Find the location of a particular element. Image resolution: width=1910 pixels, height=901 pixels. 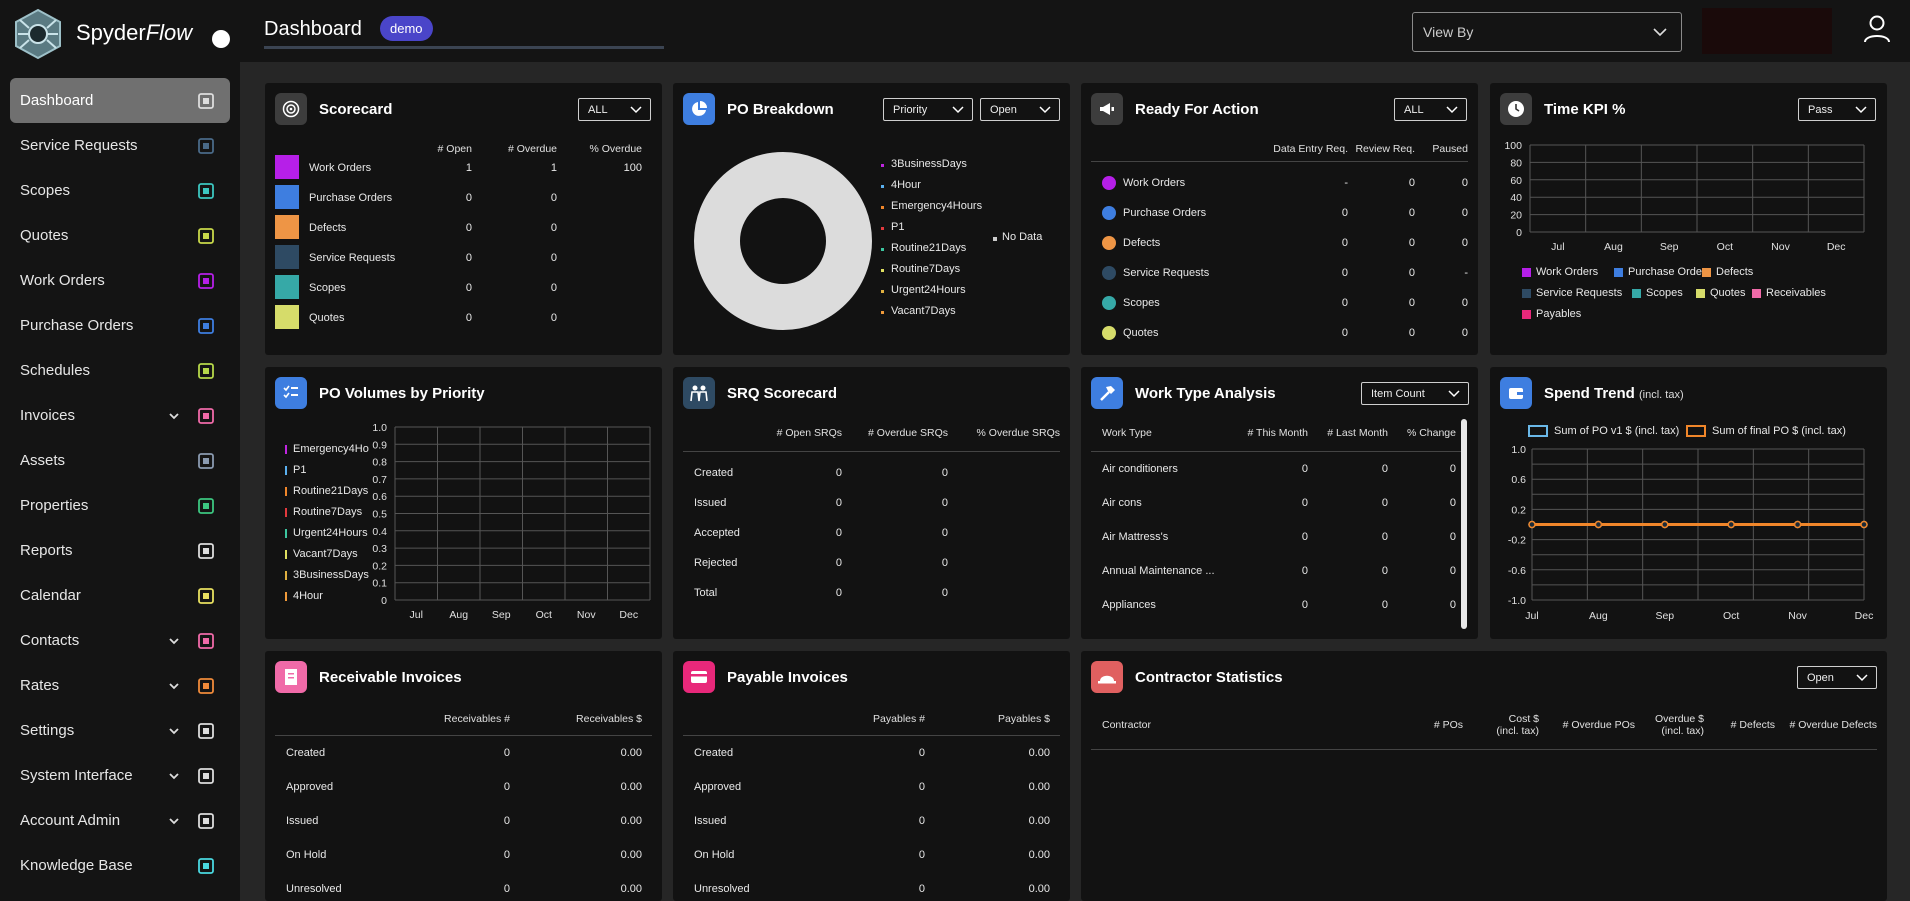

user-icon is located at coordinates (1877, 29).